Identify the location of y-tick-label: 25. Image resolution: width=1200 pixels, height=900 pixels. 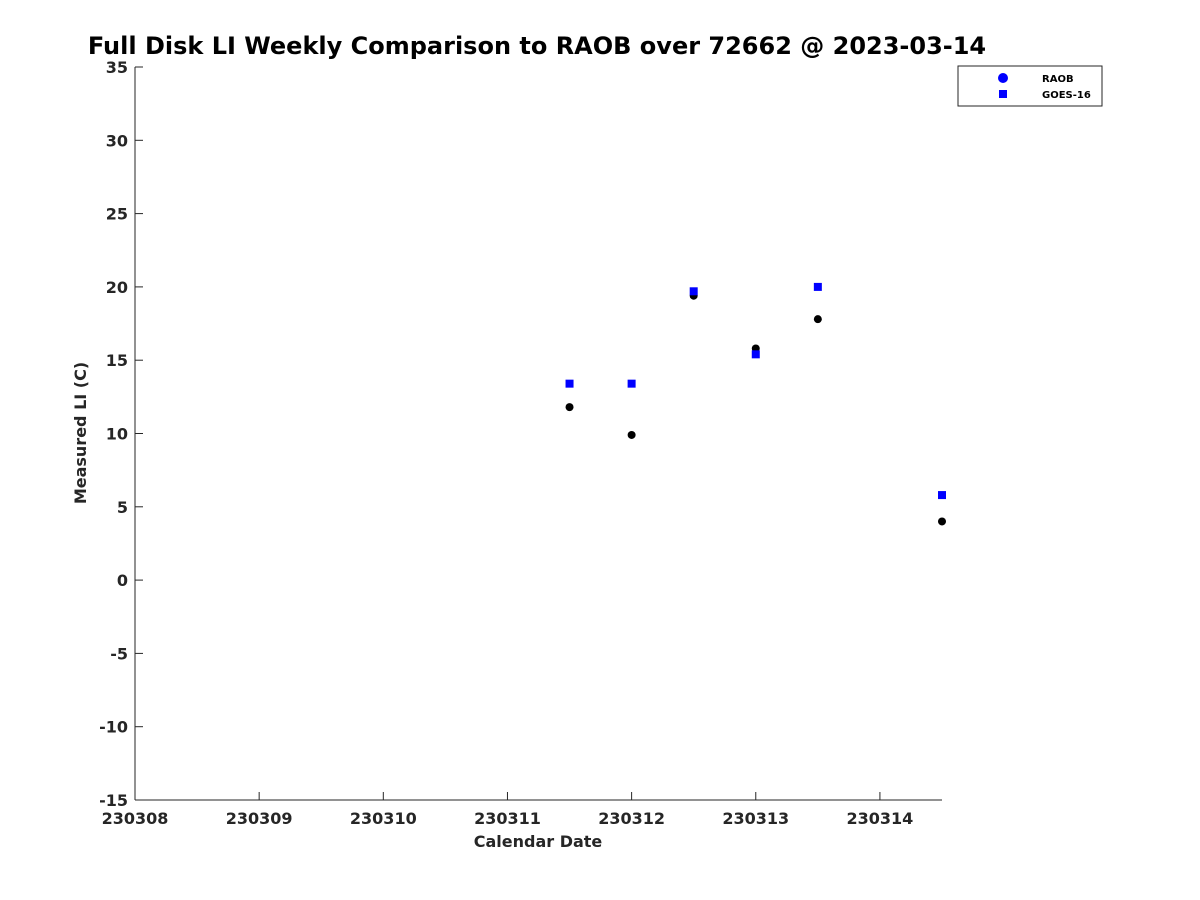
(117, 214).